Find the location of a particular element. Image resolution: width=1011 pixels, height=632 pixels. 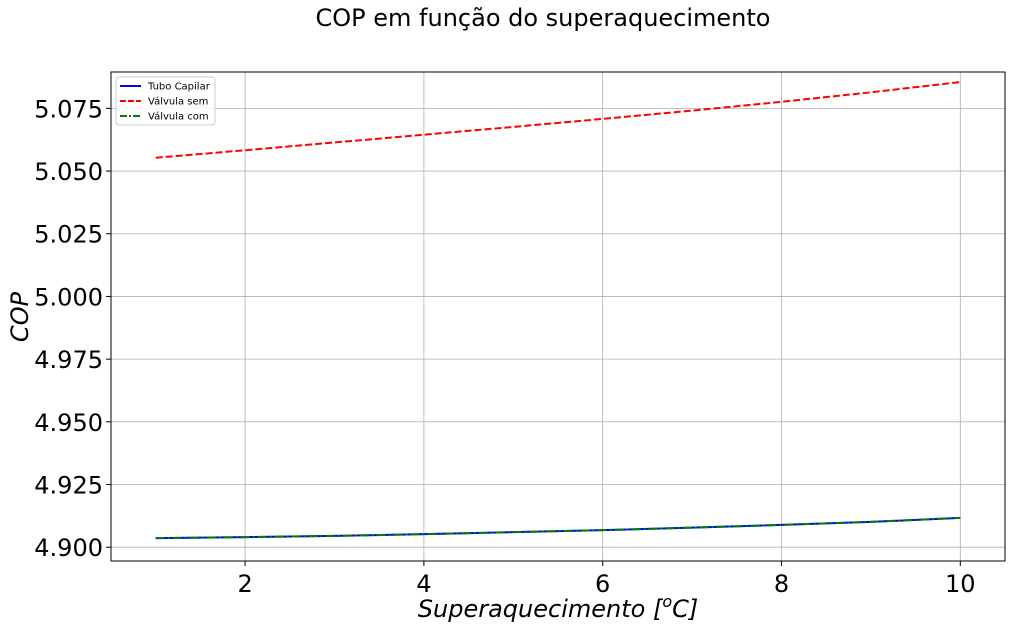

x-tick-label: 6 is located at coordinates (602, 584).